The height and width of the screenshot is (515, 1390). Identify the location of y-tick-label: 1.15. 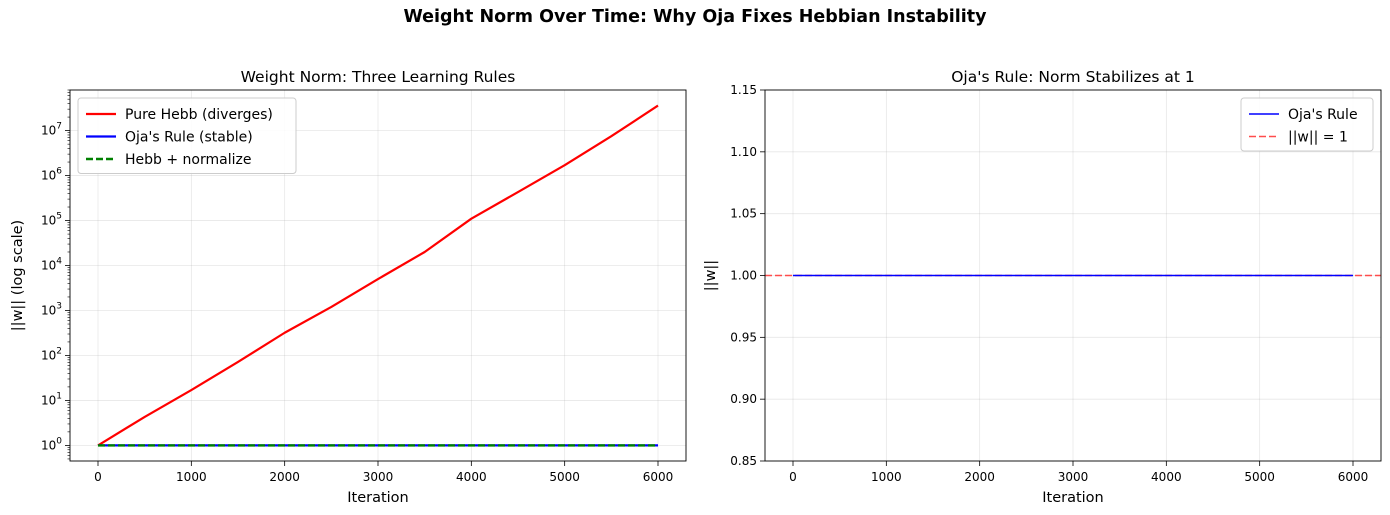
(743, 90).